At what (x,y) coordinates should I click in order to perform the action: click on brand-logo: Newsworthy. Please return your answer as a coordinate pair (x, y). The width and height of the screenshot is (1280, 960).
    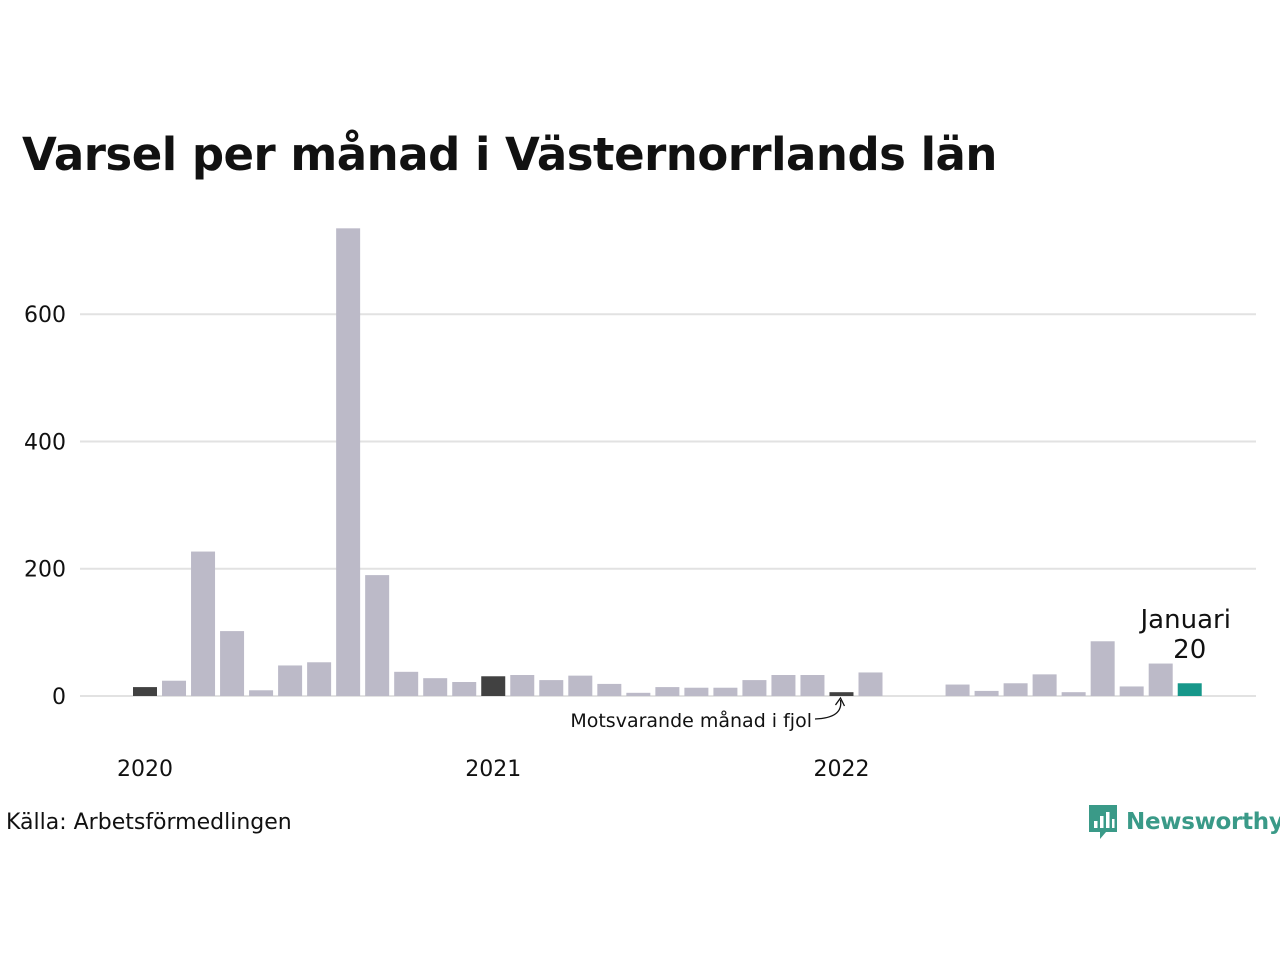
    Looking at the image, I should click on (1184, 822).